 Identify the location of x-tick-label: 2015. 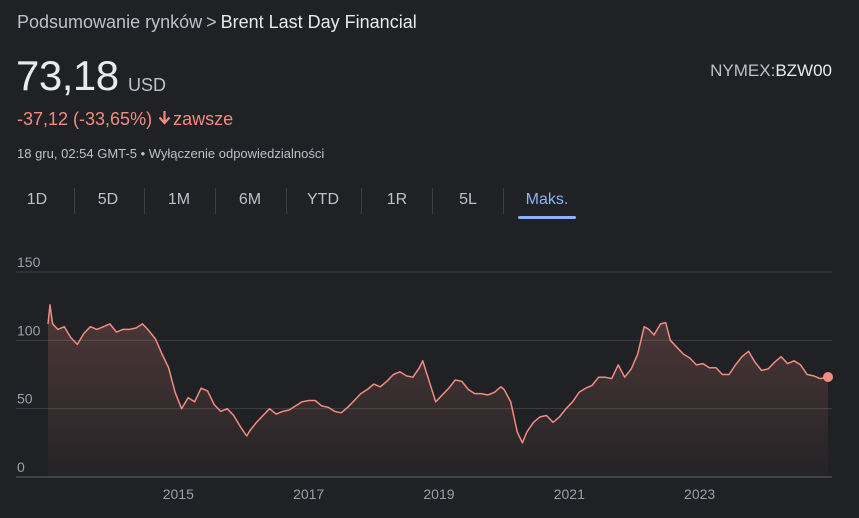
(178, 494).